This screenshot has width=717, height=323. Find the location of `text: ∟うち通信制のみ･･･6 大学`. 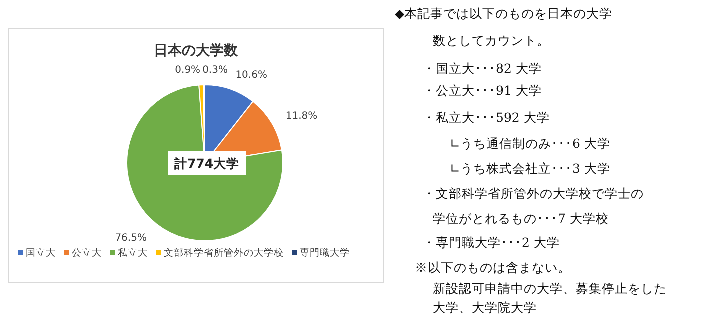

text: ∟うち通信制のみ･･･6 大学 is located at coordinates (530, 143).